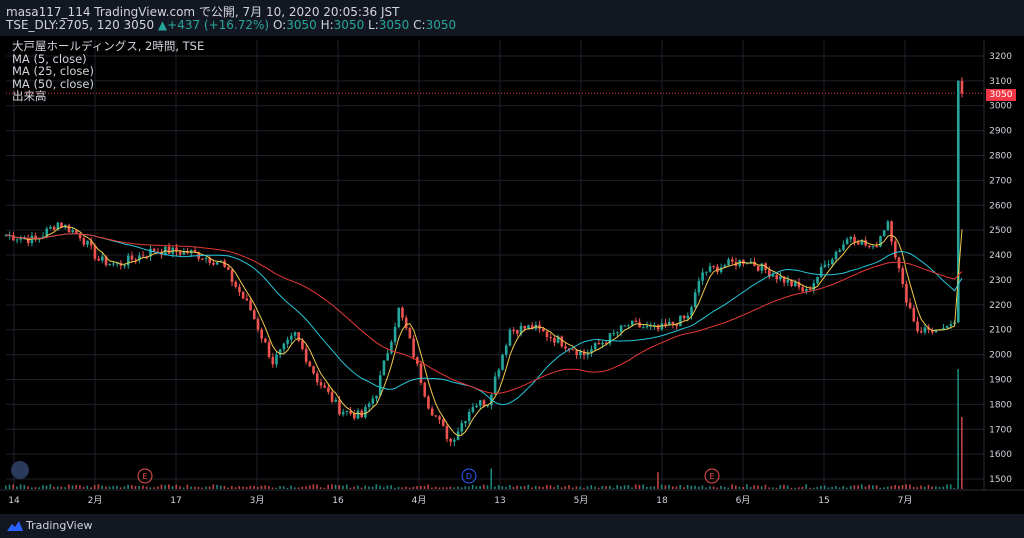 The height and width of the screenshot is (538, 1024). I want to click on open-label: O:, so click(279, 25).